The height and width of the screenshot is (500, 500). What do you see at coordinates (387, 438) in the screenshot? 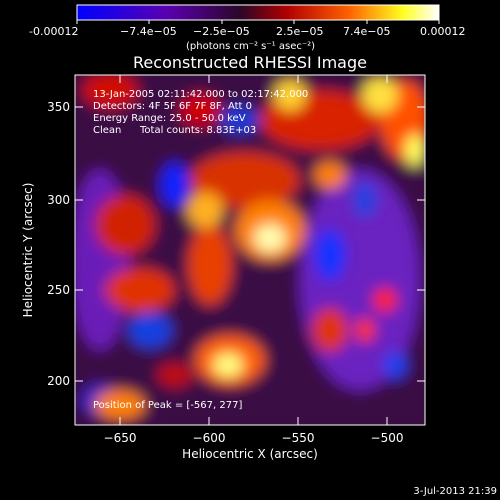
I see `x-tick-label: −500` at bounding box center [387, 438].